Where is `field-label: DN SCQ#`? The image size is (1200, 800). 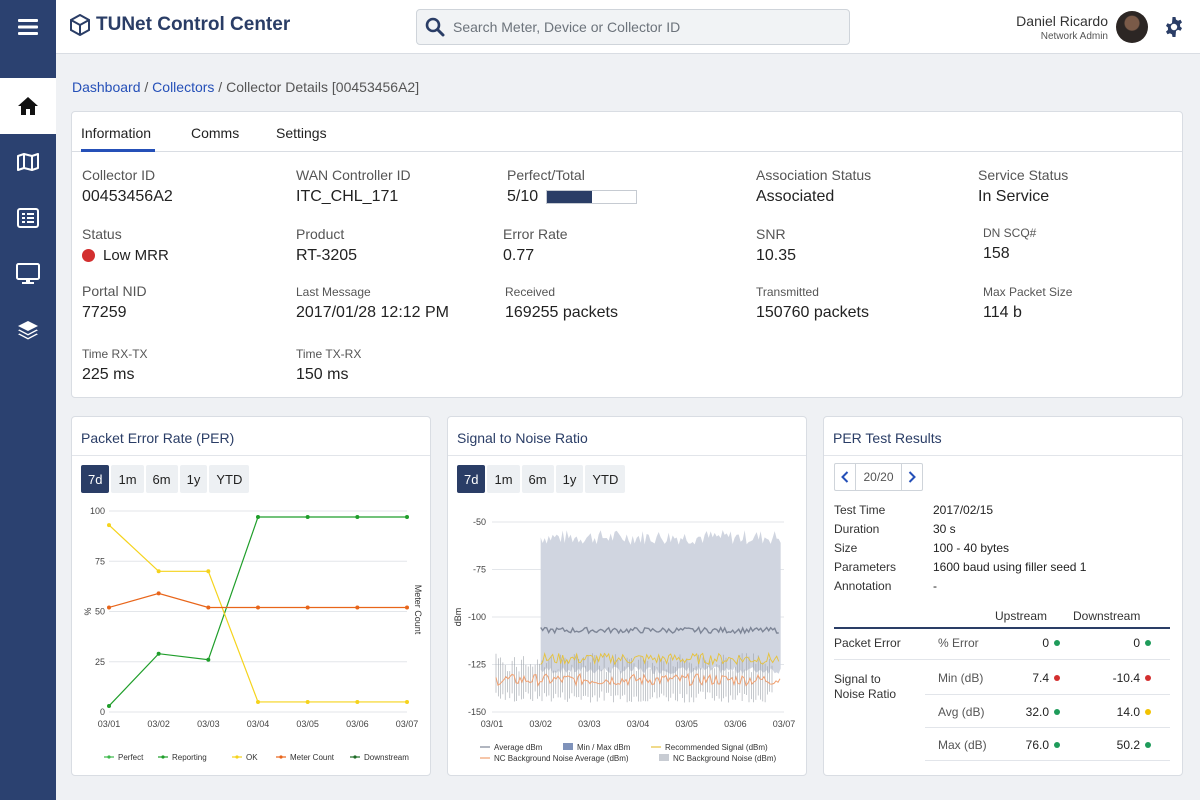 field-label: DN SCQ# is located at coordinates (1010, 233).